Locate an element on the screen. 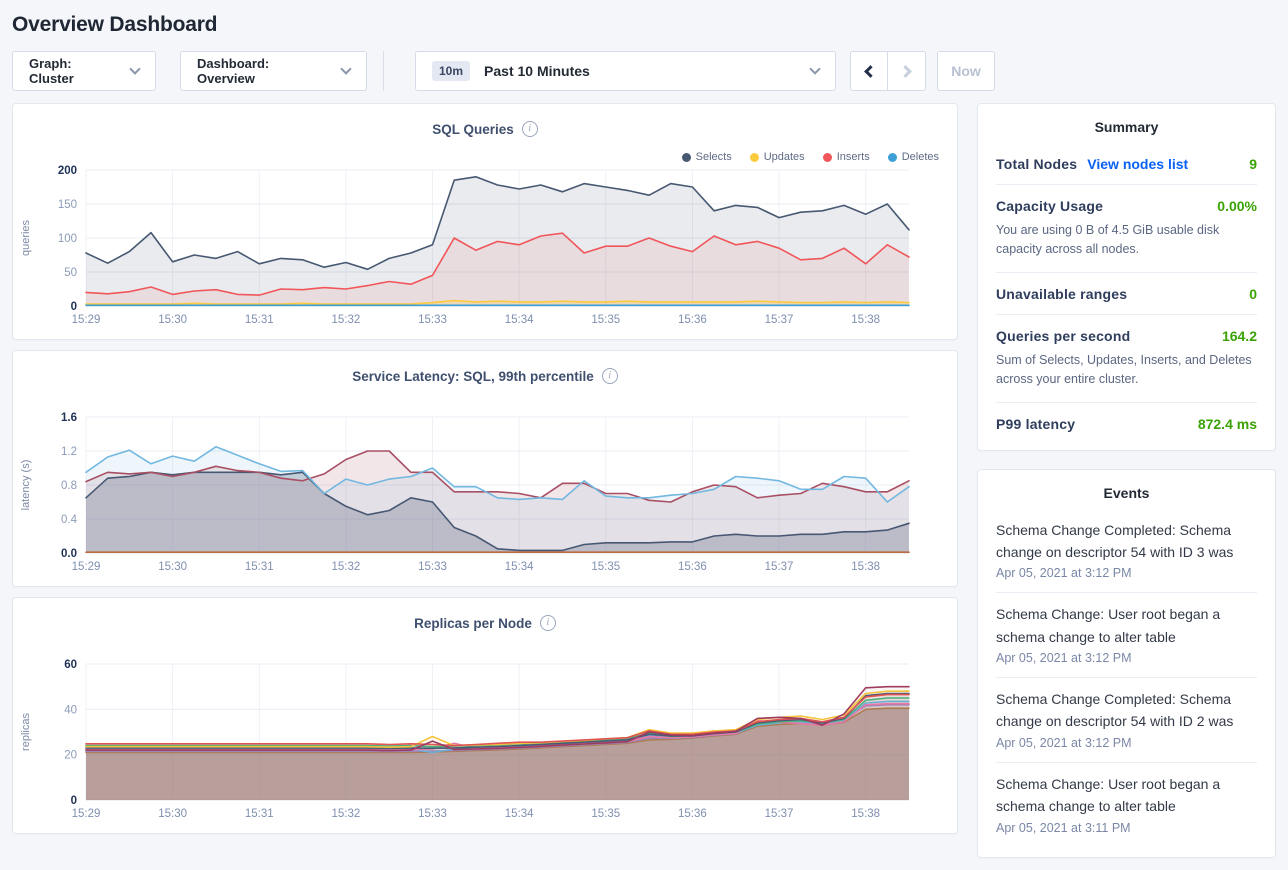 The image size is (1288, 870). svg-text: 150 is located at coordinates (67, 205).